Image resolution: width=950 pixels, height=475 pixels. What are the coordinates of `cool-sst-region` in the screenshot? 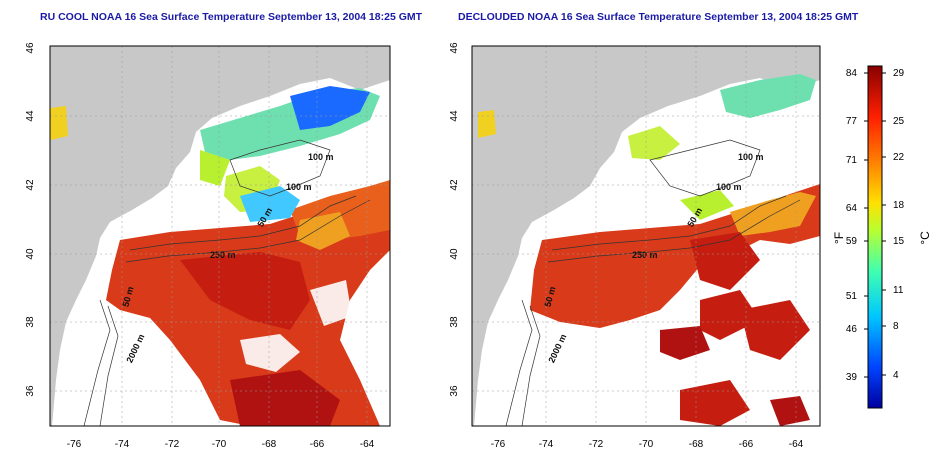 It's located at (768, 96).